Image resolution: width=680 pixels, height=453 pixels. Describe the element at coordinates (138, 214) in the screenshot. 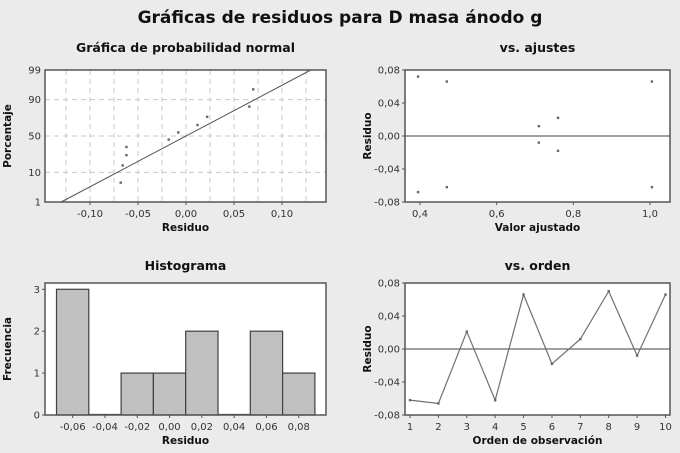

I see `x-tick-label: -0,05` at that location.